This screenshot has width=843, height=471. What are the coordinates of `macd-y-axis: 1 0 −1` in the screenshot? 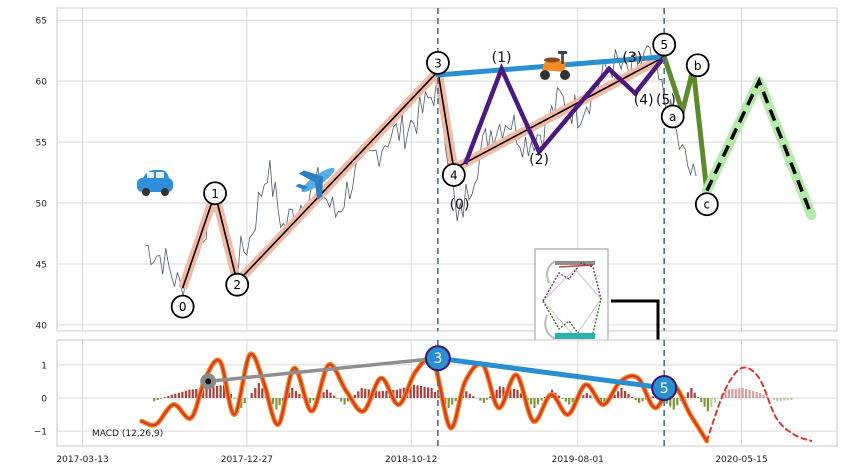 It's located at (41, 399).